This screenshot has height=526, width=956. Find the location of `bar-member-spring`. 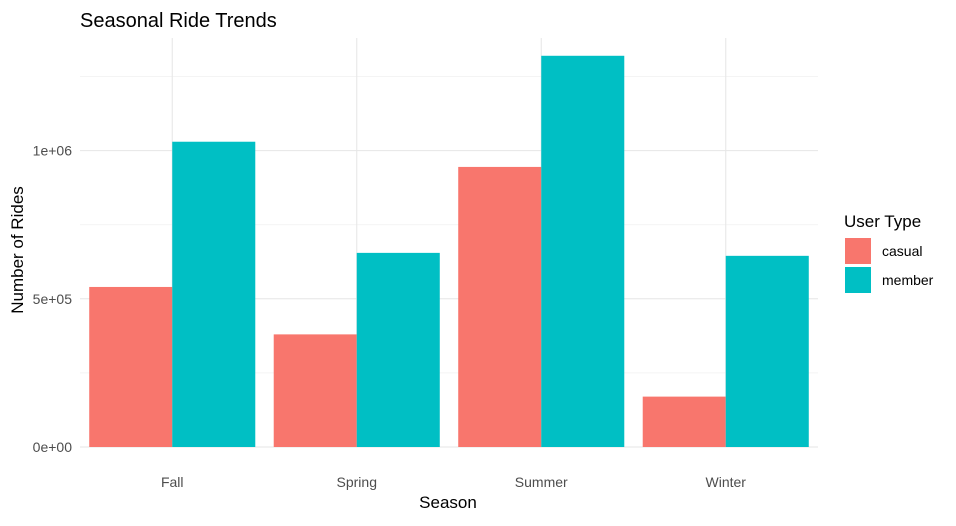

bar-member-spring is located at coordinates (398, 349).